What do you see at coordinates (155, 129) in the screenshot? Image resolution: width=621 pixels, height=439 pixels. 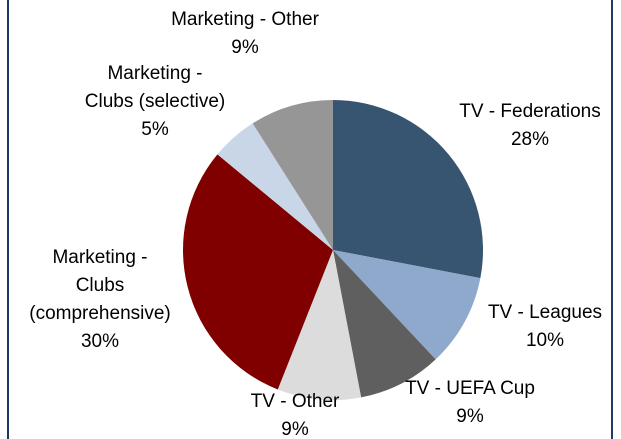 I see `value-label: 5%` at bounding box center [155, 129].